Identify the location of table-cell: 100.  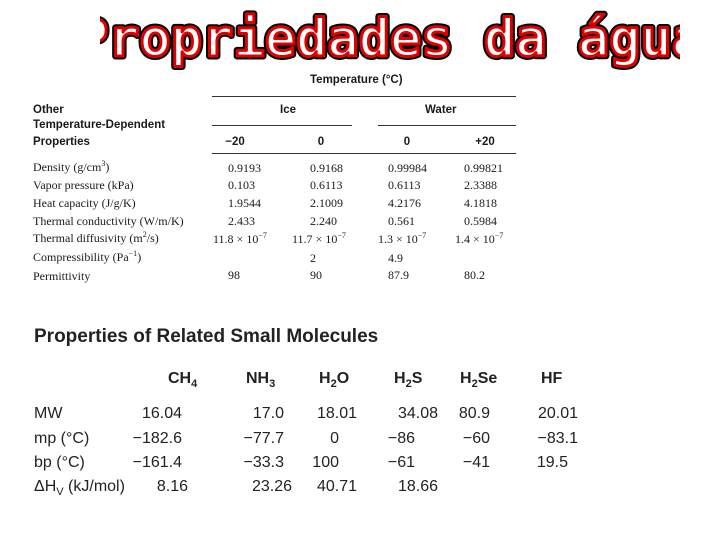
(325, 462).